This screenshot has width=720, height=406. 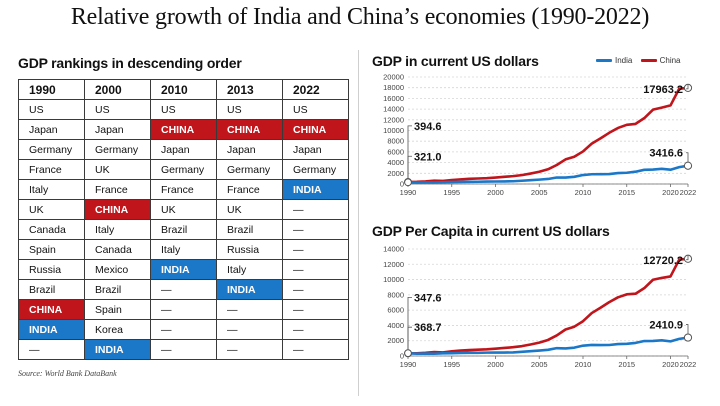 I want to click on rank-cell-2013-6: UK, so click(x=249, y=209).